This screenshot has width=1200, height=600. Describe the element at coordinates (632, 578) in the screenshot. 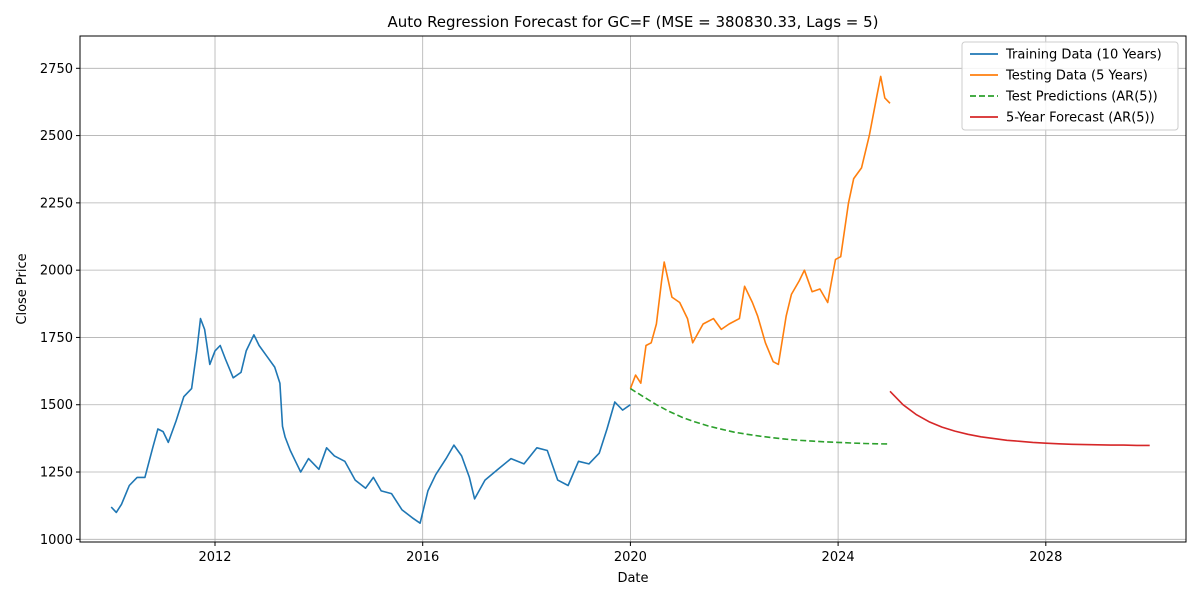

I see `x-axis-label: Date` at that location.